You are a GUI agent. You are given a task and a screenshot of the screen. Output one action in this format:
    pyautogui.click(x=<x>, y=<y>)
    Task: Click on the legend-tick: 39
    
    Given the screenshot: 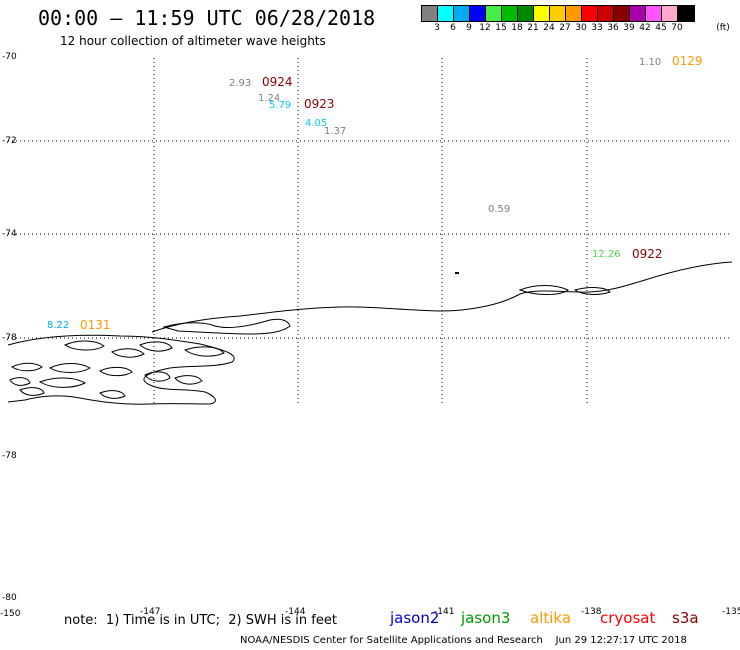 What is the action you would take?
    pyautogui.click(x=629, y=28)
    